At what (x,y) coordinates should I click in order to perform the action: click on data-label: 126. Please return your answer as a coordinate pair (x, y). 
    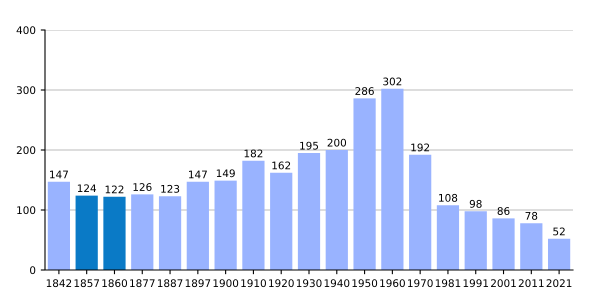
    Looking at the image, I should click on (142, 187).